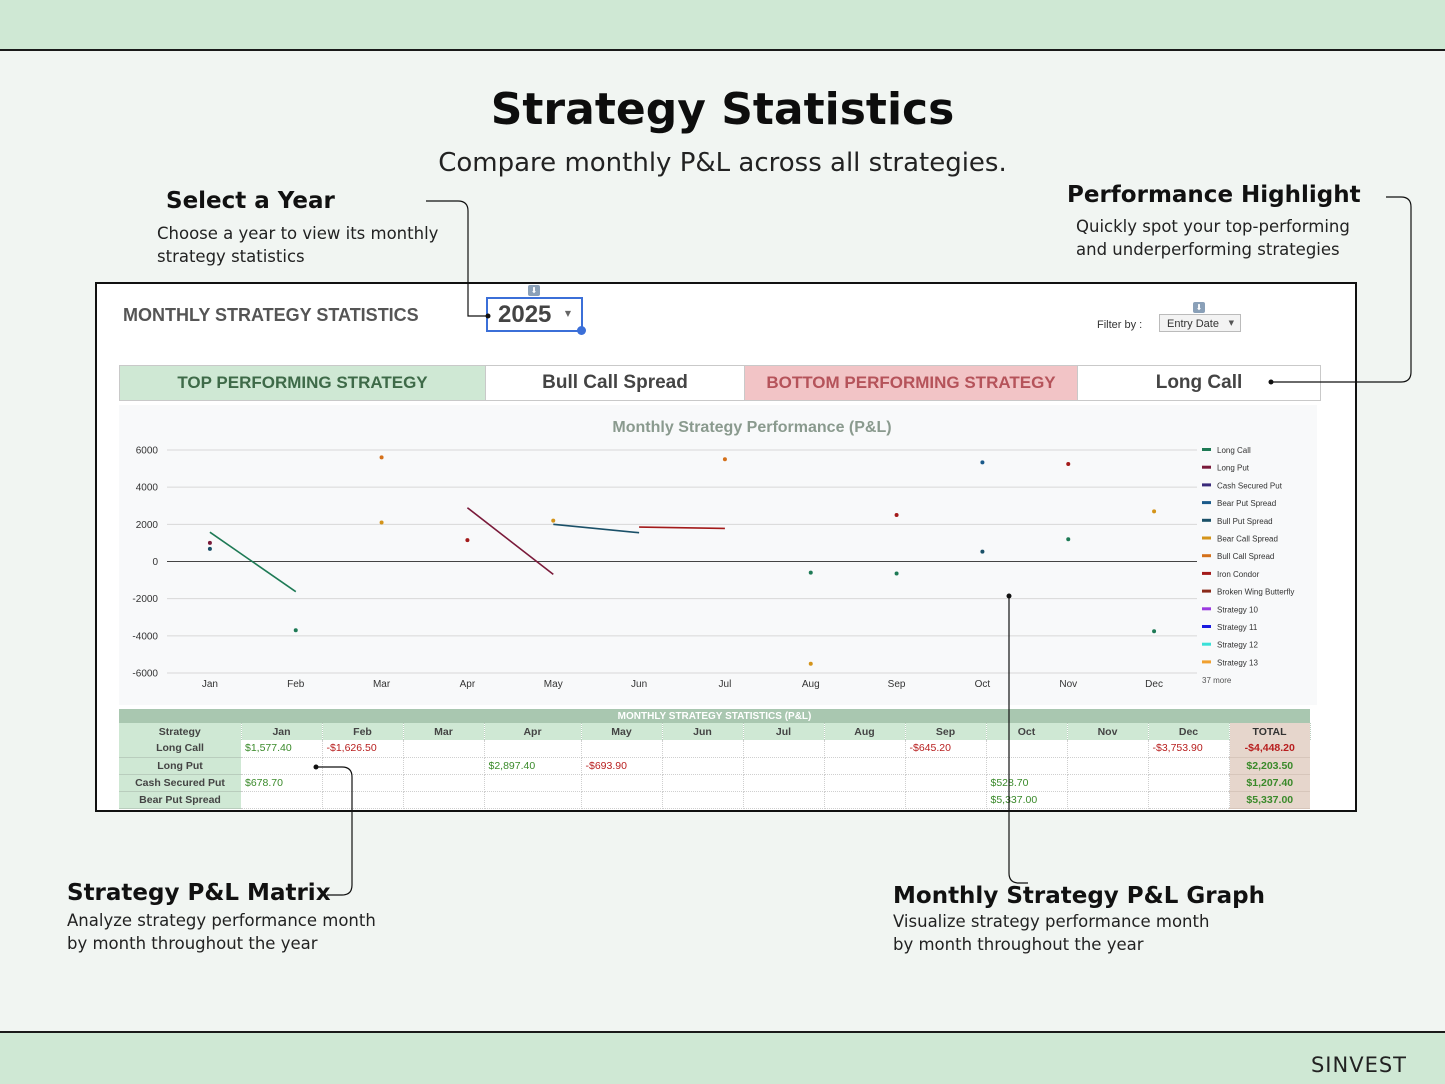 This screenshot has height=1084, width=1445. I want to click on table-row: Cash Secured Put $678.70 $528.70 $1,207.40, so click(715, 783).